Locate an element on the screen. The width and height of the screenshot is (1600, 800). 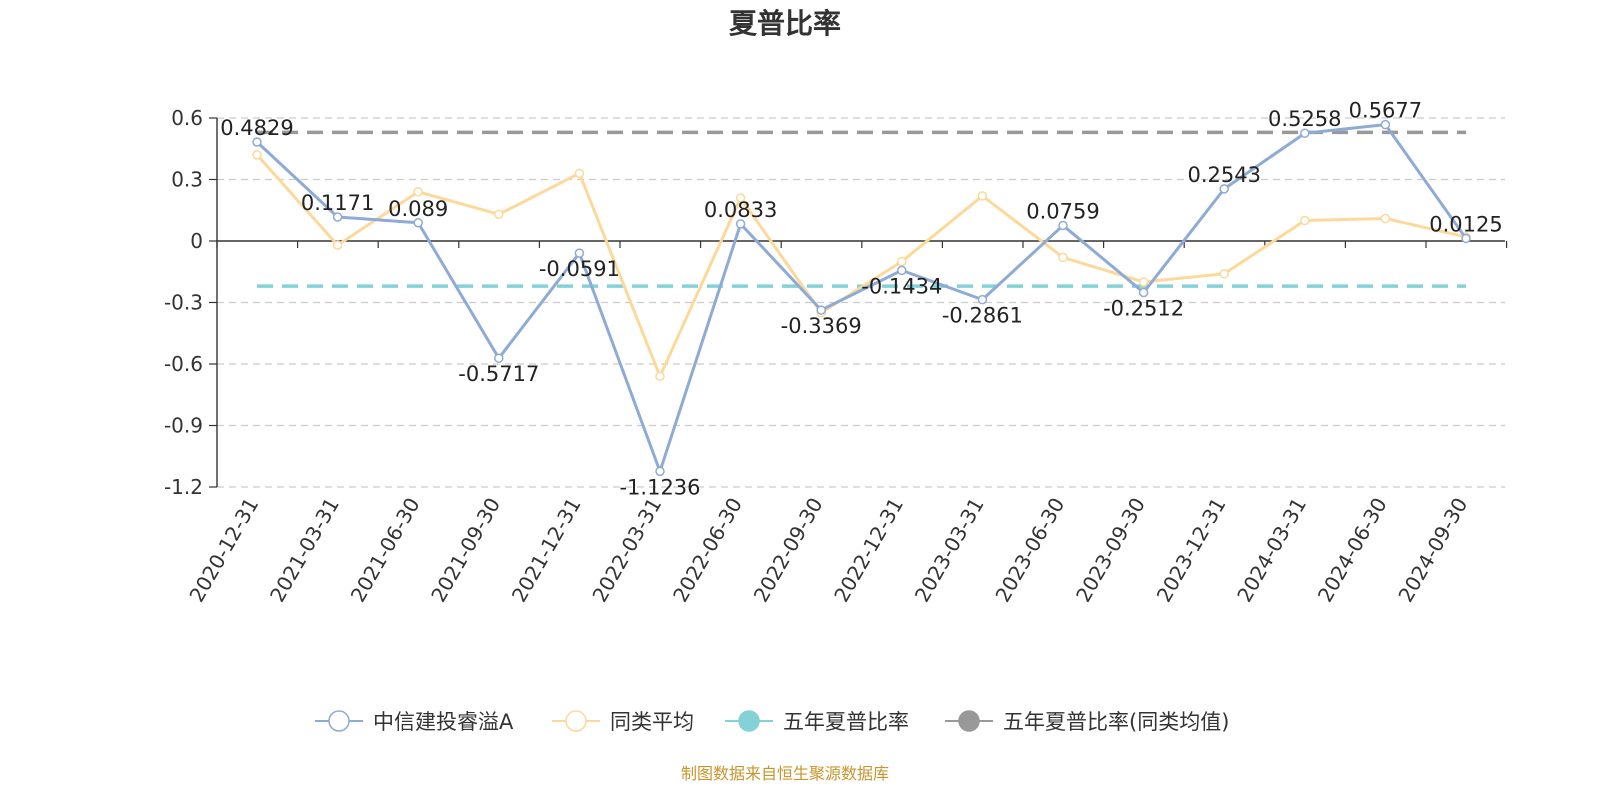
legend-item: 五年夏普比率(同类均值) is located at coordinates (1087, 722).